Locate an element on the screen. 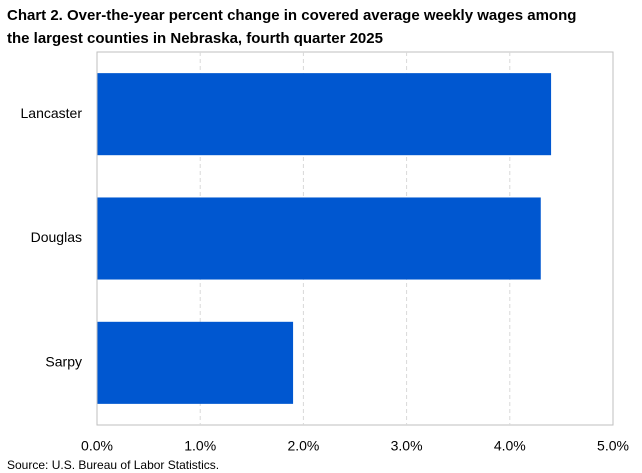  x-tick-label: 0.0% is located at coordinates (97, 446).